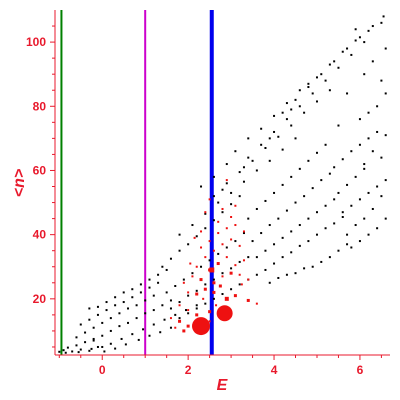 This screenshot has width=400, height=400. What do you see at coordinates (102, 370) in the screenshot?
I see `x-tick-label: 0` at bounding box center [102, 370].